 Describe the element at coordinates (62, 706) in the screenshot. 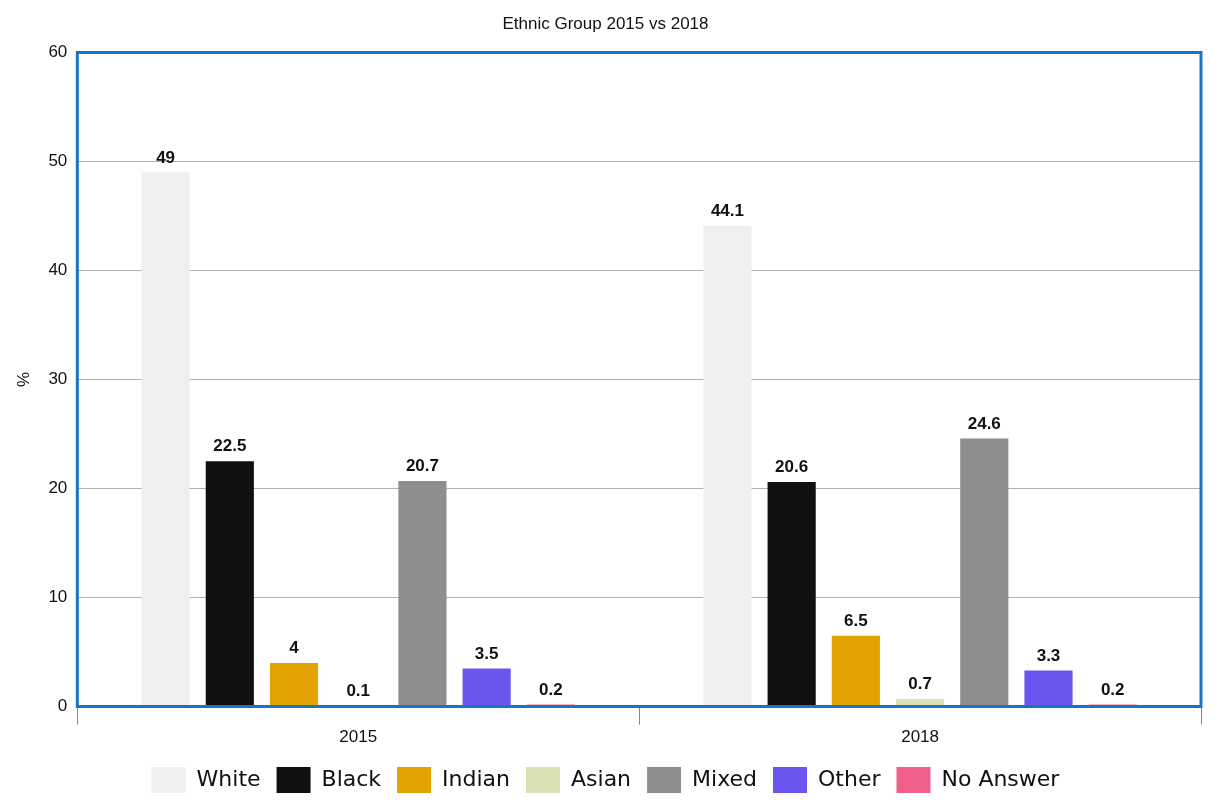

I see `y-tick-label: 0` at that location.